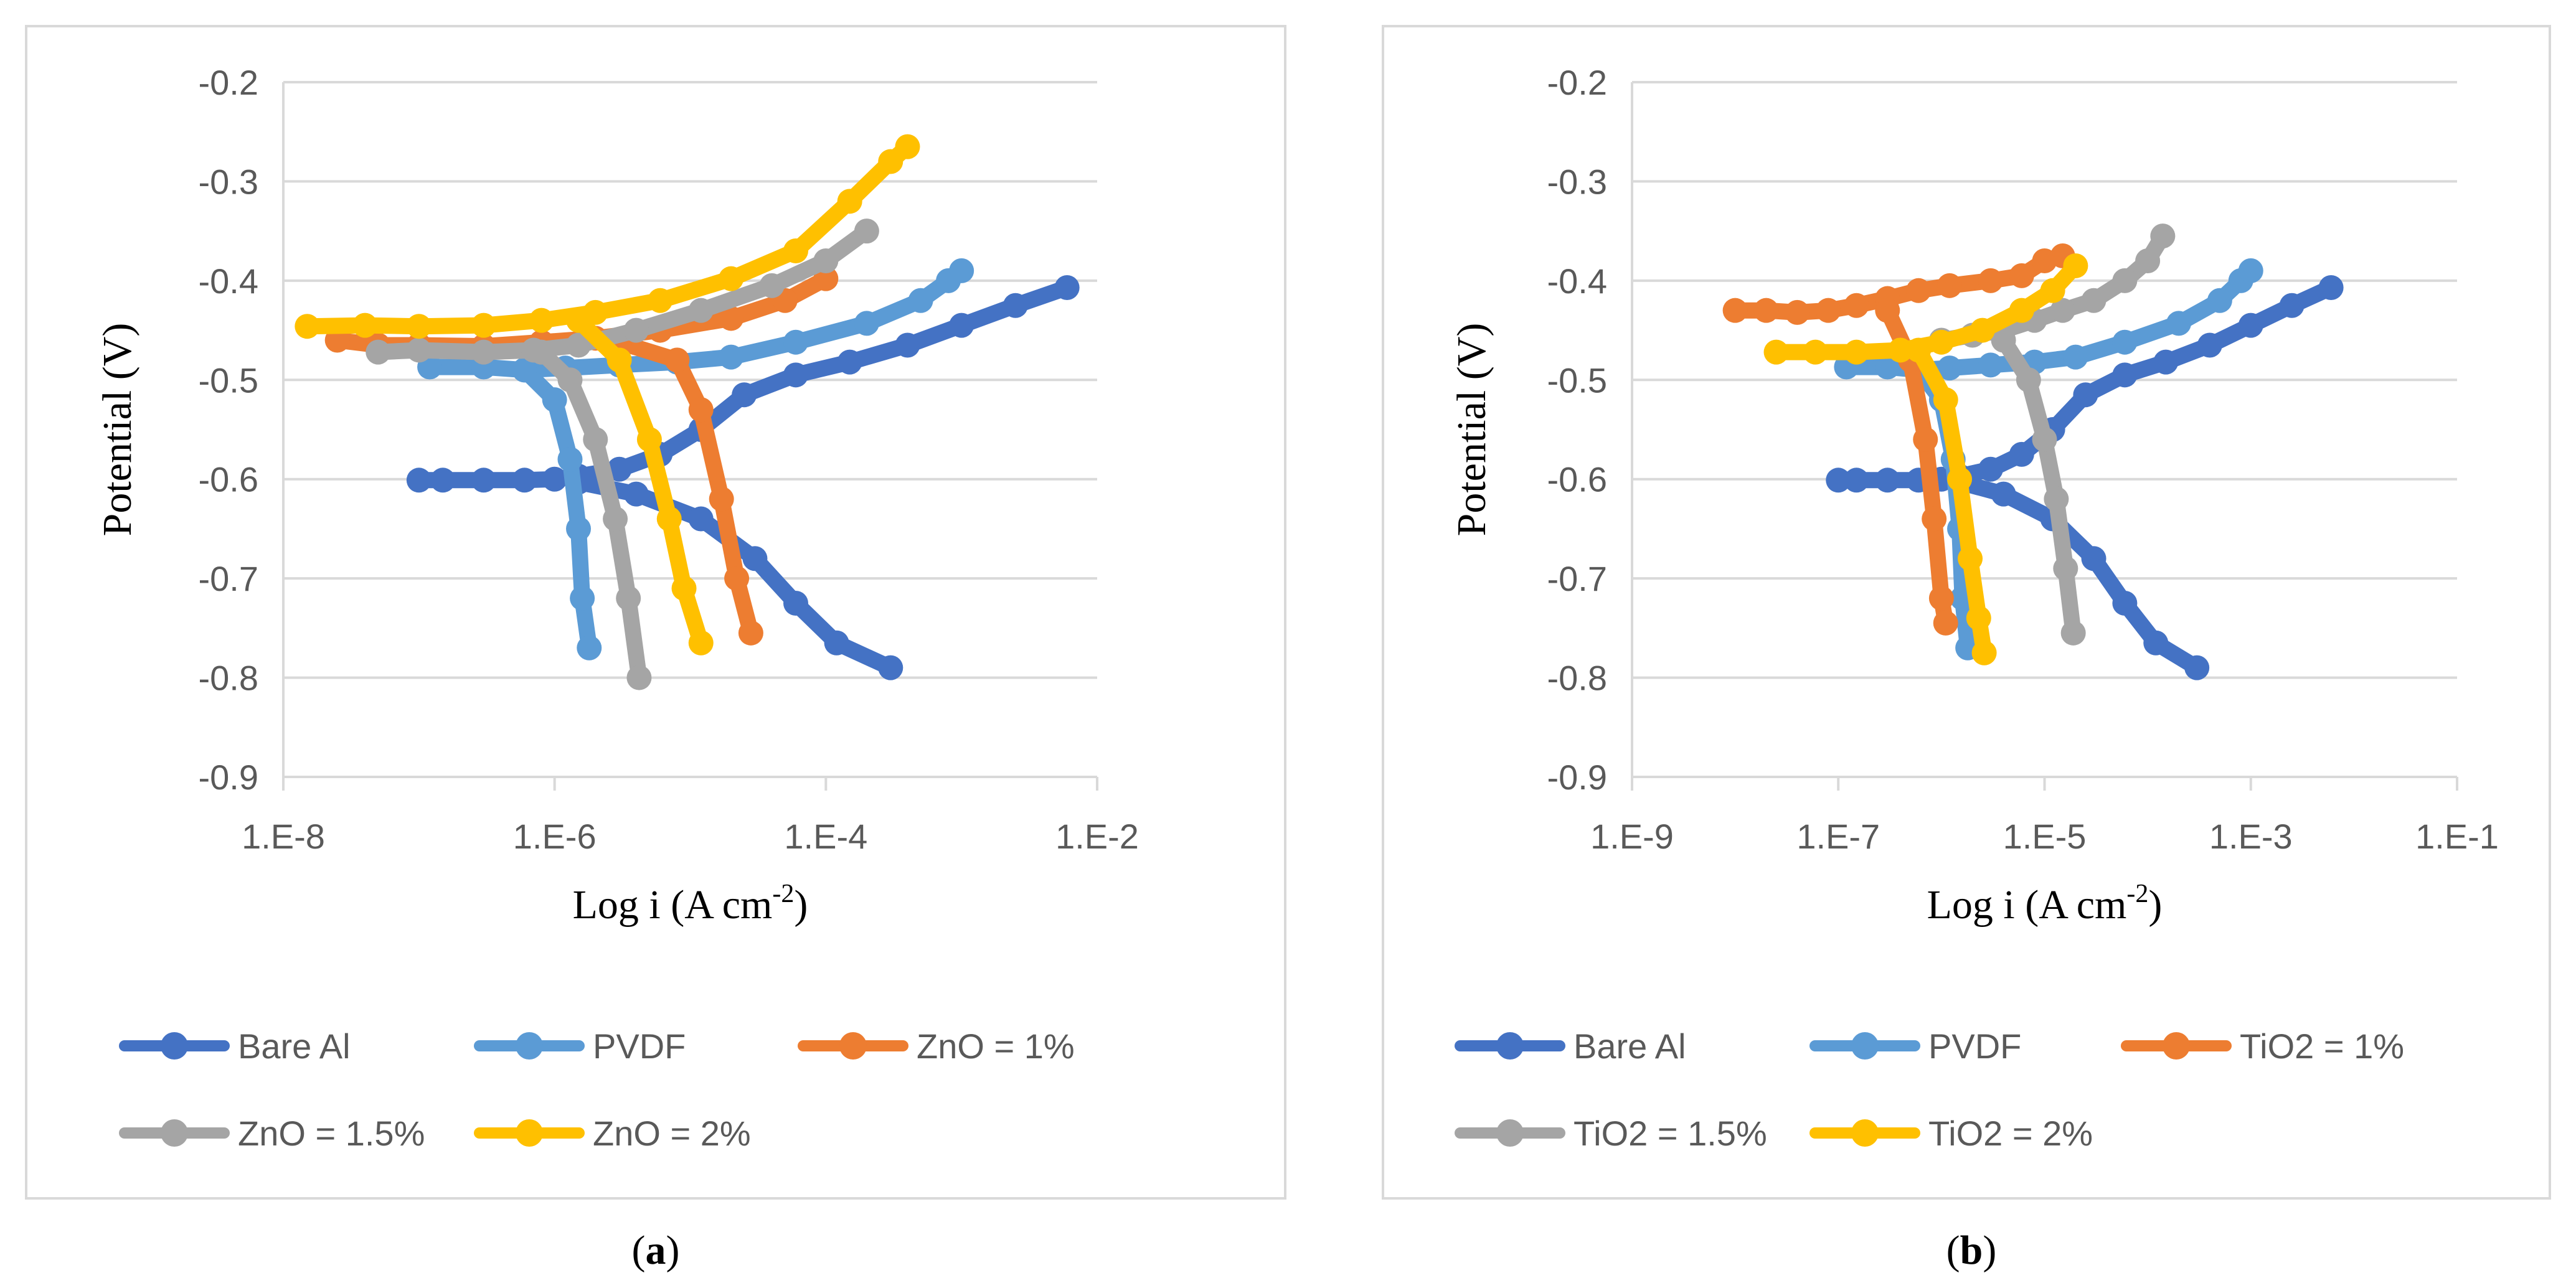 Image resolution: width=2576 pixels, height=1288 pixels. Describe the element at coordinates (1838, 836) in the screenshot. I see `x-tick-label: 1.E-7` at that location.